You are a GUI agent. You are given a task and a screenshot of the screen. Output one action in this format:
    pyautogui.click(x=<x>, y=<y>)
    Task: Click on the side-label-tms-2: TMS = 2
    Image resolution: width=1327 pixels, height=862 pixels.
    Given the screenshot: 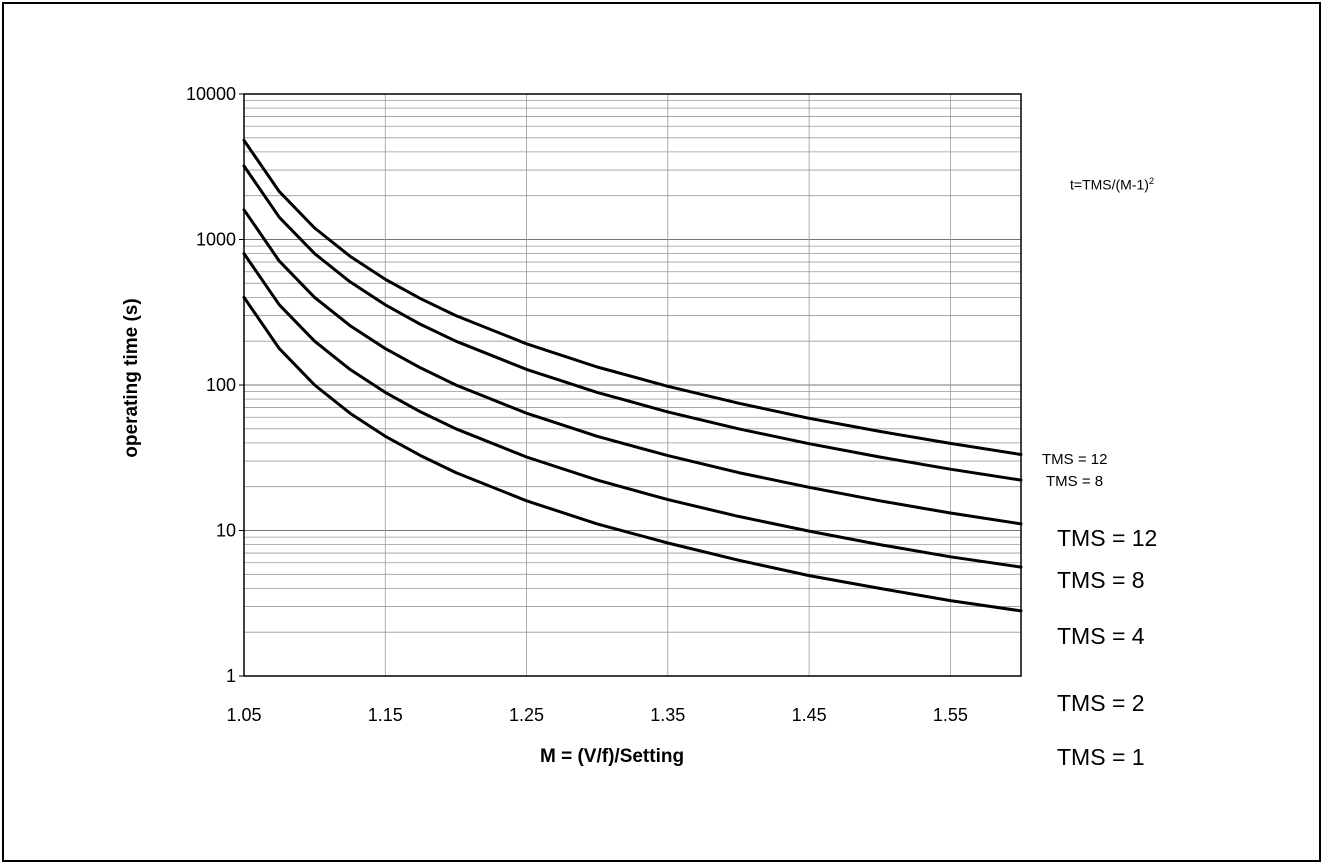 What is the action you would take?
    pyautogui.click(x=1101, y=703)
    